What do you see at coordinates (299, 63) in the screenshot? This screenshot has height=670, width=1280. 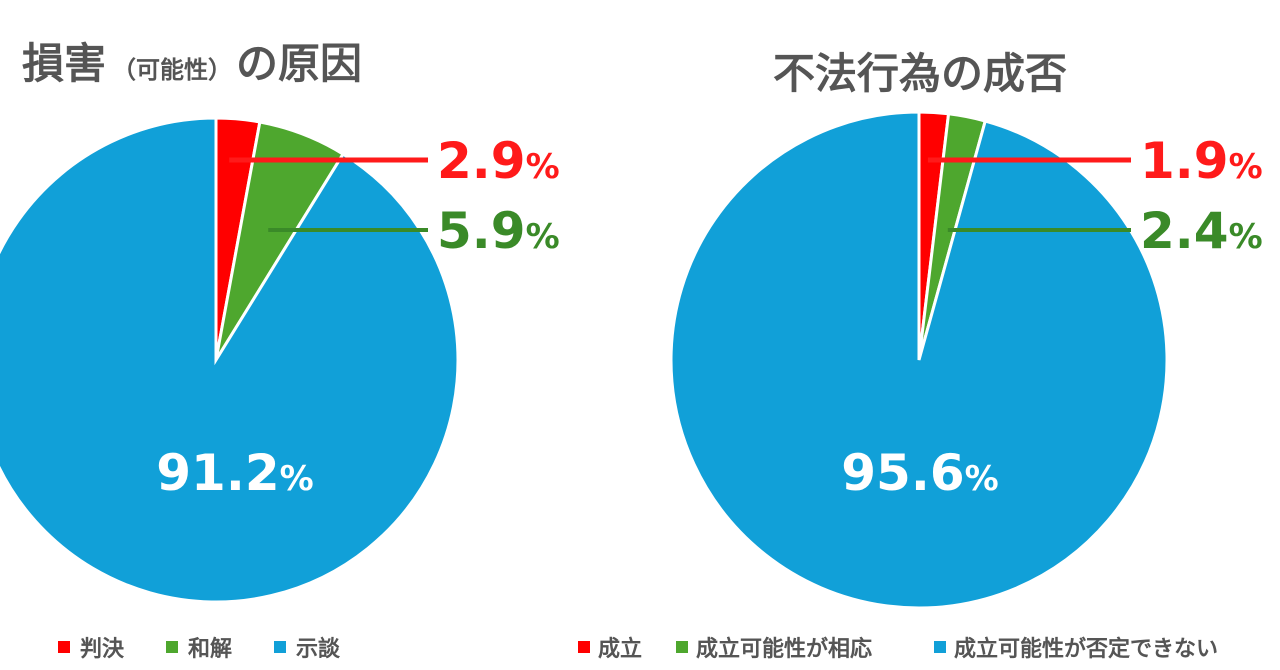 I see `title-suffix: の原因` at bounding box center [299, 63].